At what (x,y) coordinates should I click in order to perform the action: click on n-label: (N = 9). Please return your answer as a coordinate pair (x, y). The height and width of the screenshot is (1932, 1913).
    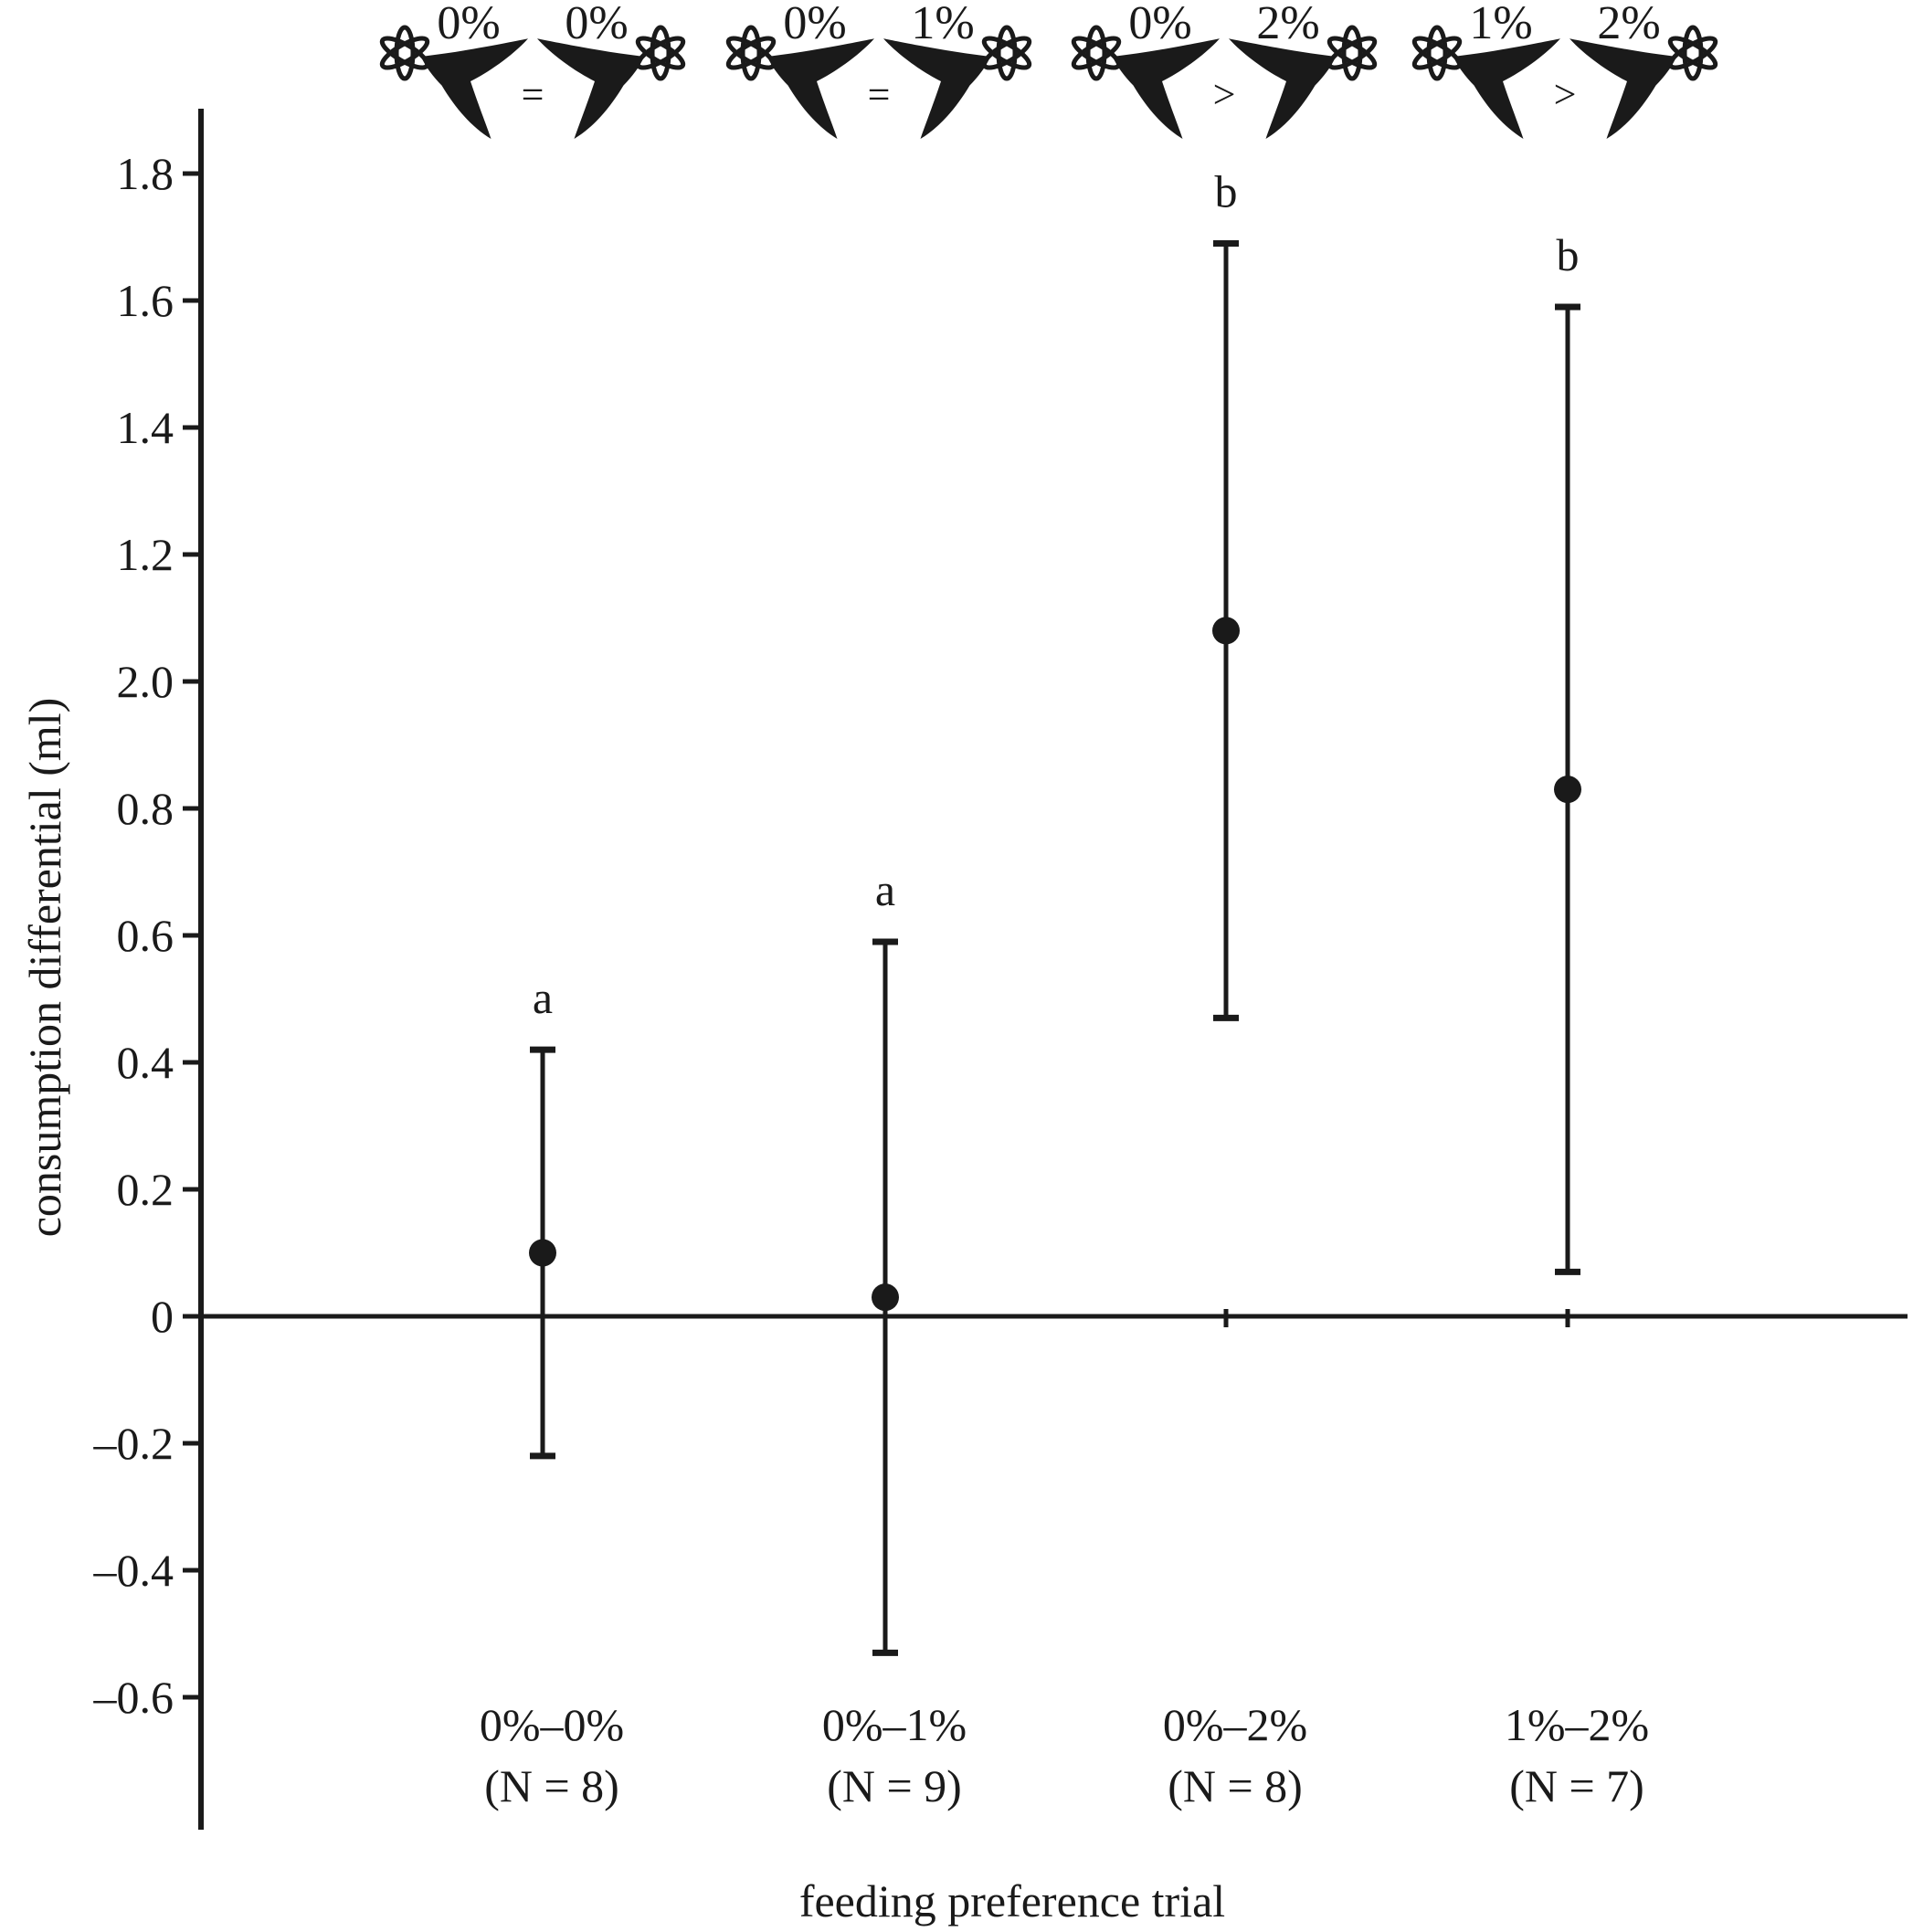
    Looking at the image, I should click on (894, 1786).